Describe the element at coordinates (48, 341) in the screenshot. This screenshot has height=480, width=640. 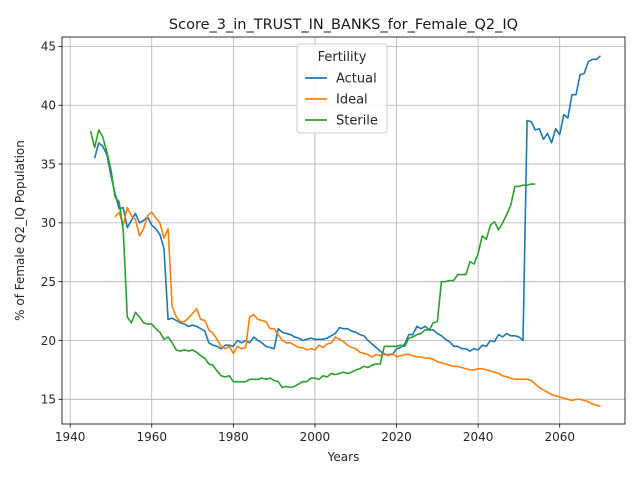
I see `y-tick-label: 20` at that location.